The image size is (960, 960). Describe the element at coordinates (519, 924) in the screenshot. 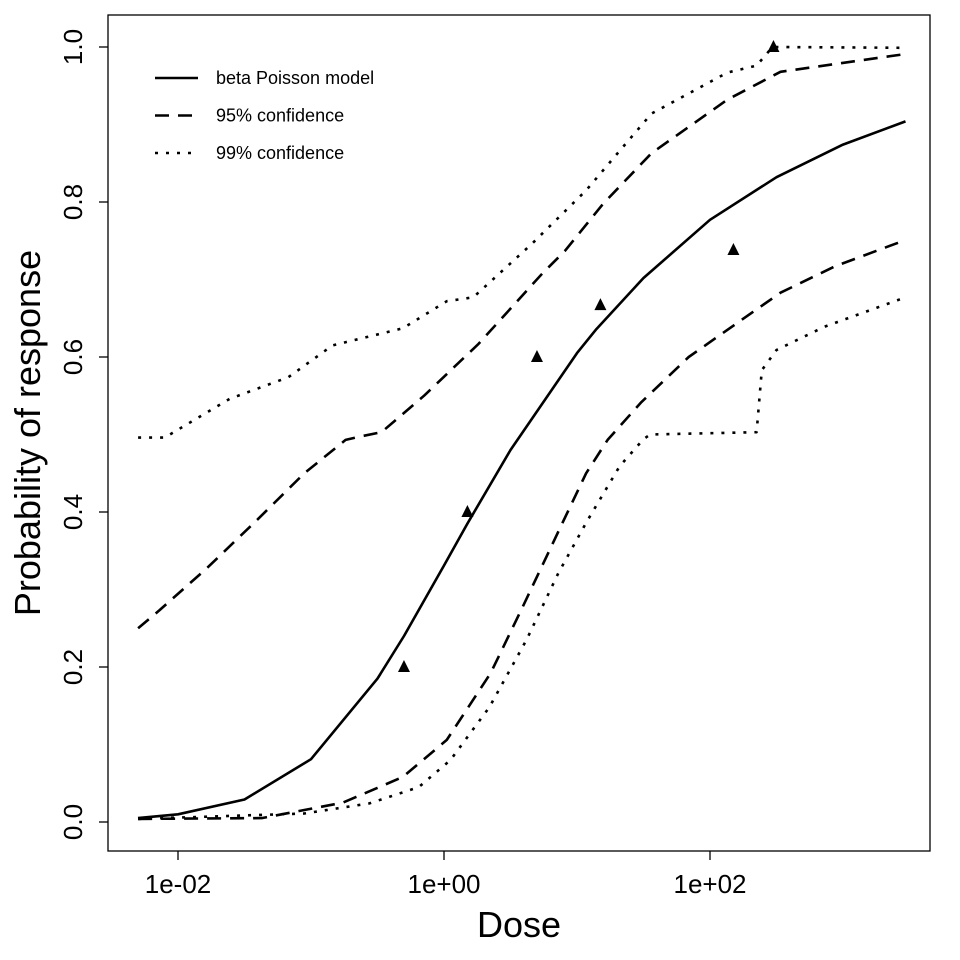

I see `x-axis-label: Dose` at that location.